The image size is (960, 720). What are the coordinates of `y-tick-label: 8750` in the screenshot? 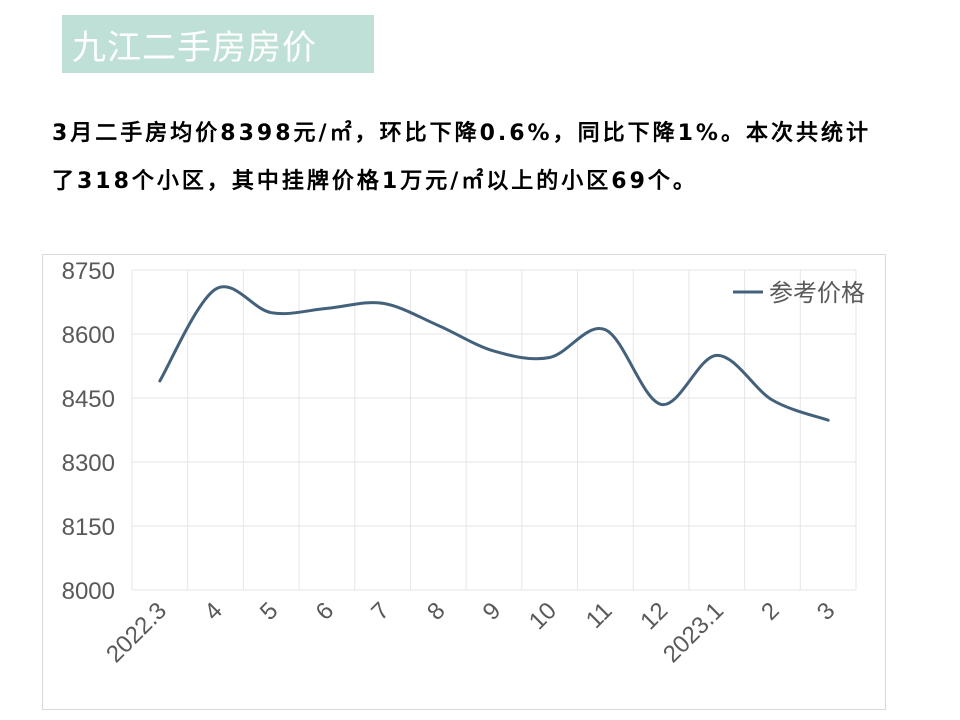 It's located at (88, 271).